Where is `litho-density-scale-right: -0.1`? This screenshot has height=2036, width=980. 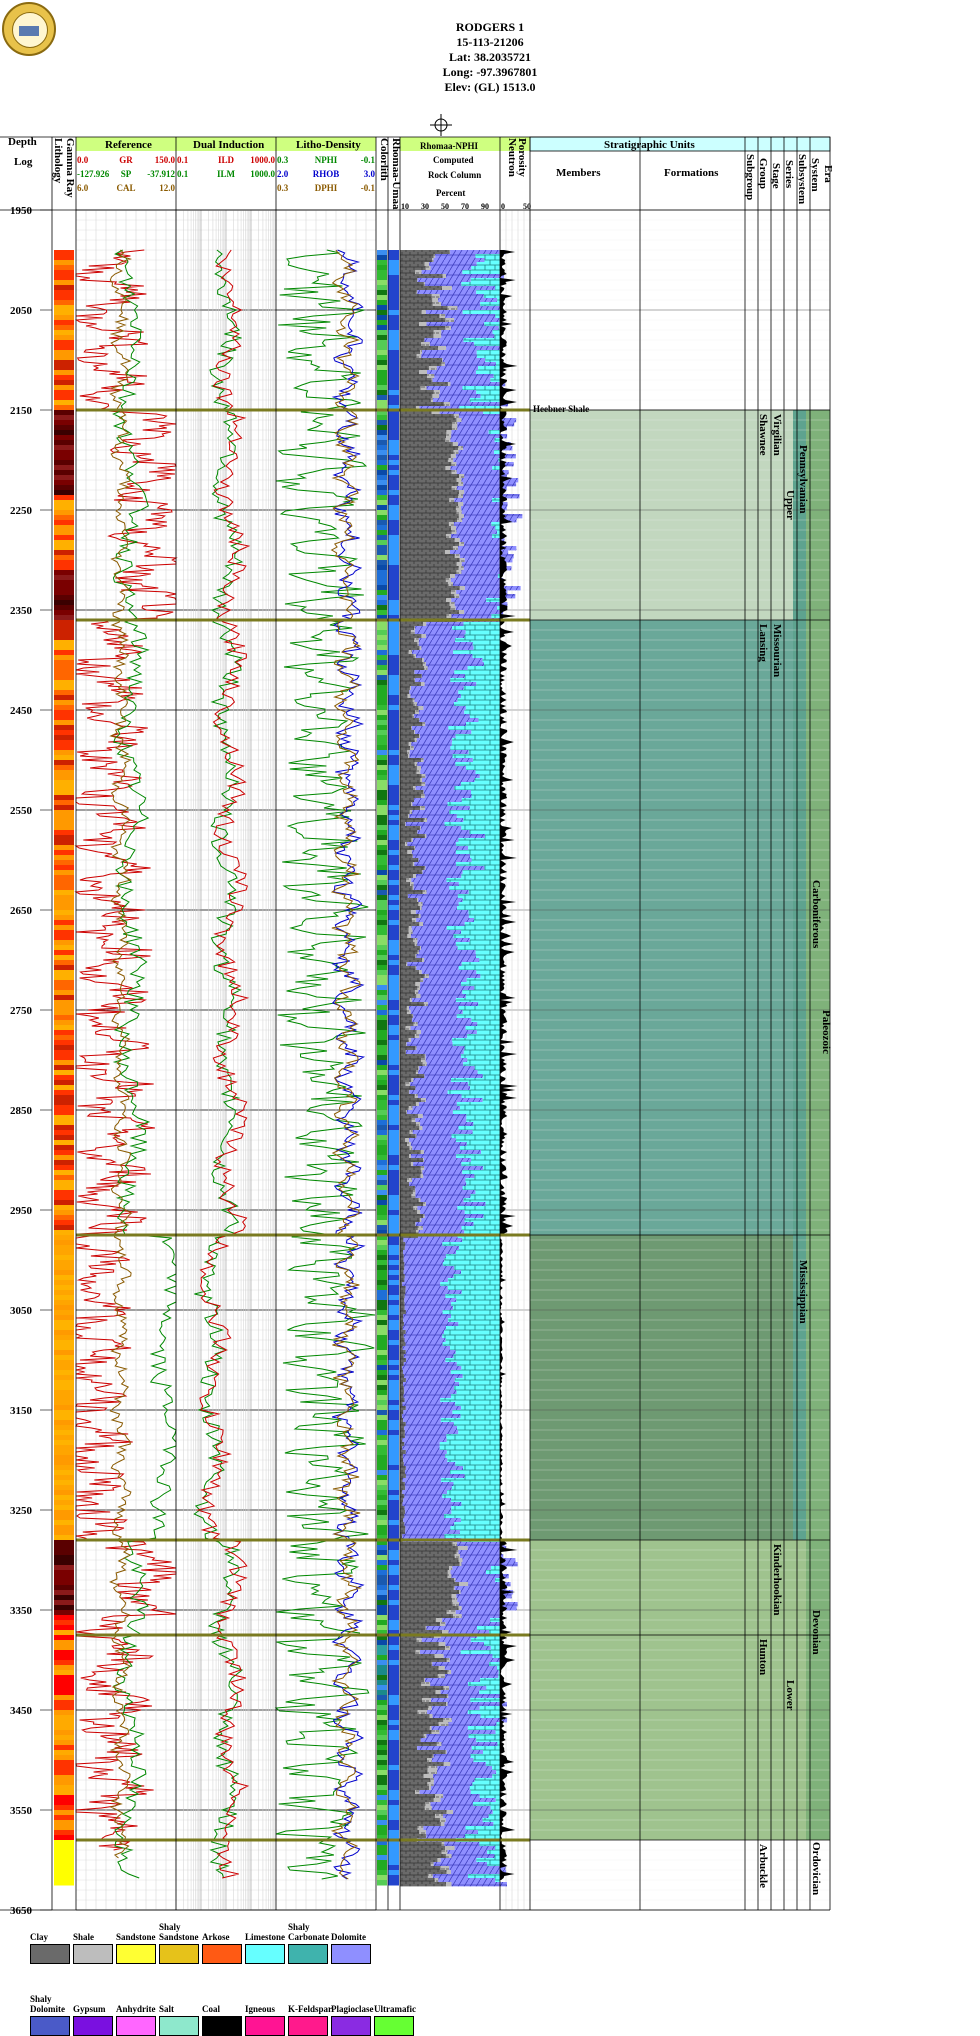 litho-density-scale-right: -0.1 is located at coordinates (368, 188).